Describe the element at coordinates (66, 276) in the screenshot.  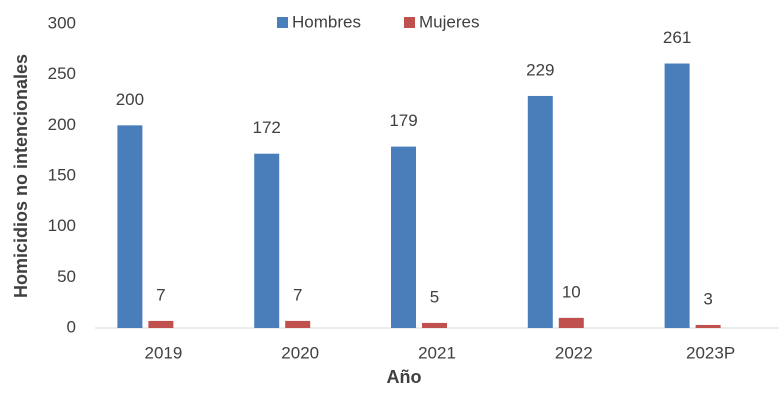
I see `y-tick-label: 50` at that location.